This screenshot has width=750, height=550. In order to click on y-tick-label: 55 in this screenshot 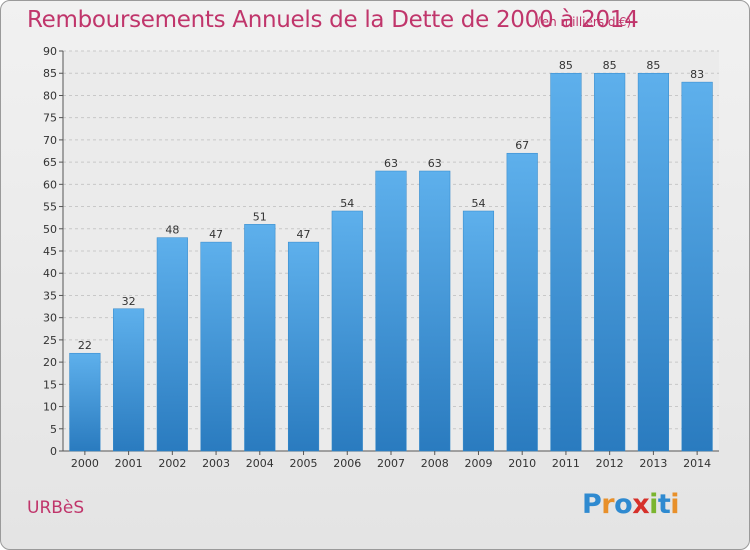, I will do `click(50, 207)`.